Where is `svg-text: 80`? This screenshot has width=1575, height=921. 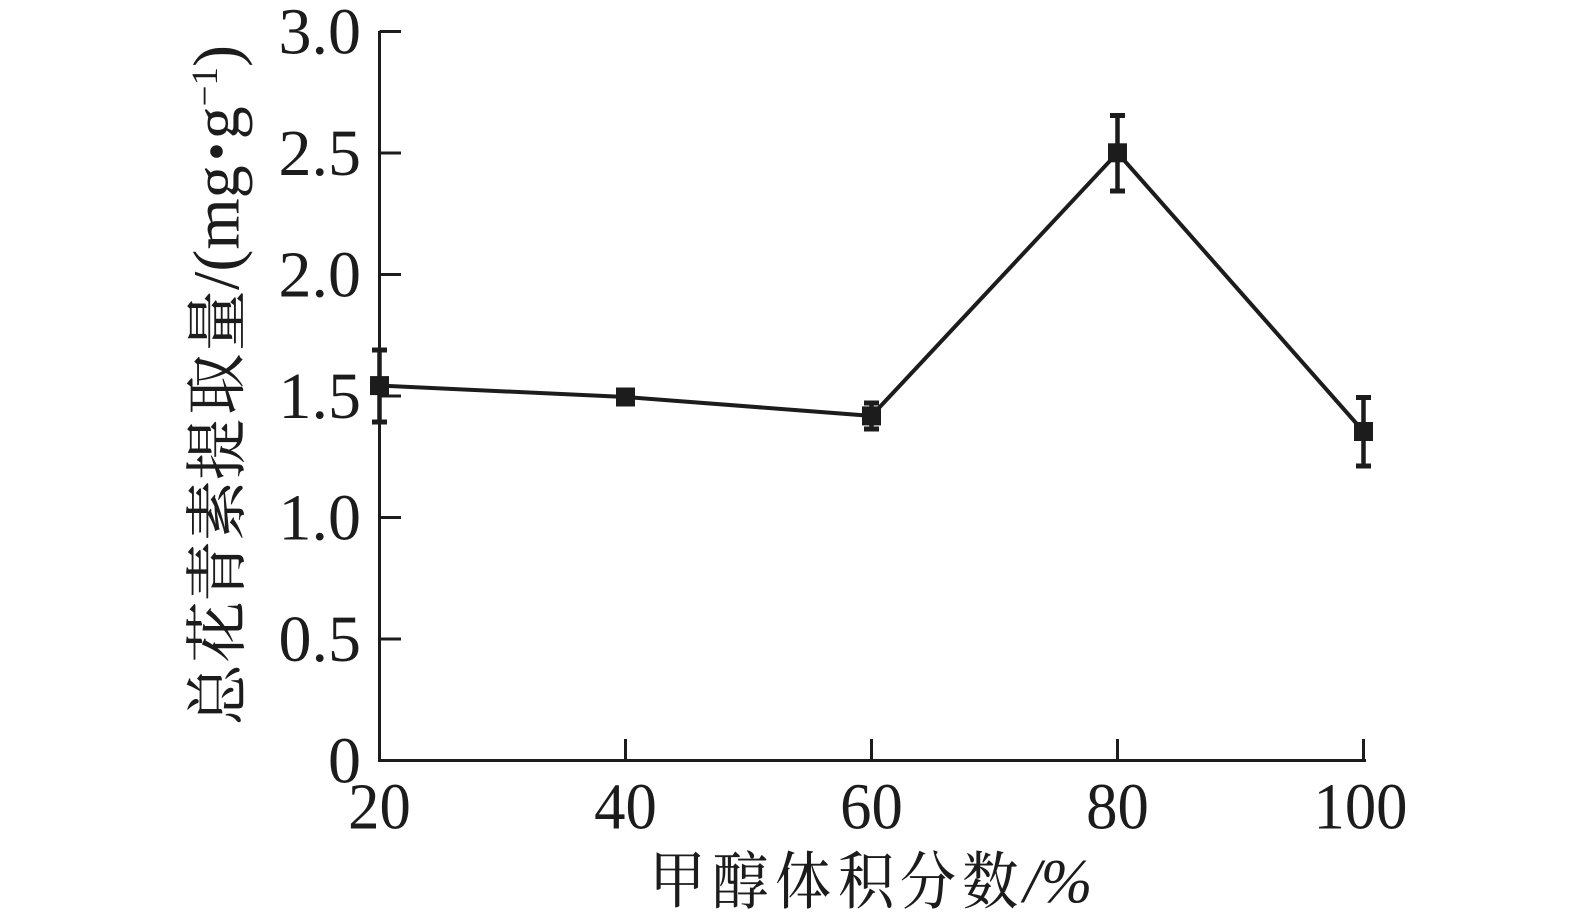
svg-text: 80 is located at coordinates (1117, 806).